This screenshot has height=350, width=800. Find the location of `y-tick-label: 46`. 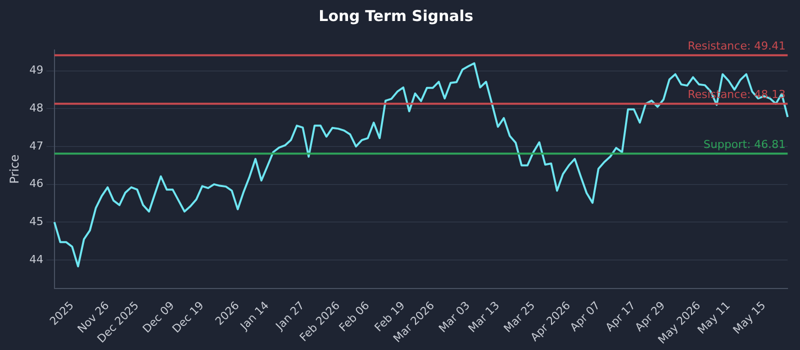

y-tick-label: 46 is located at coordinates (36, 183).